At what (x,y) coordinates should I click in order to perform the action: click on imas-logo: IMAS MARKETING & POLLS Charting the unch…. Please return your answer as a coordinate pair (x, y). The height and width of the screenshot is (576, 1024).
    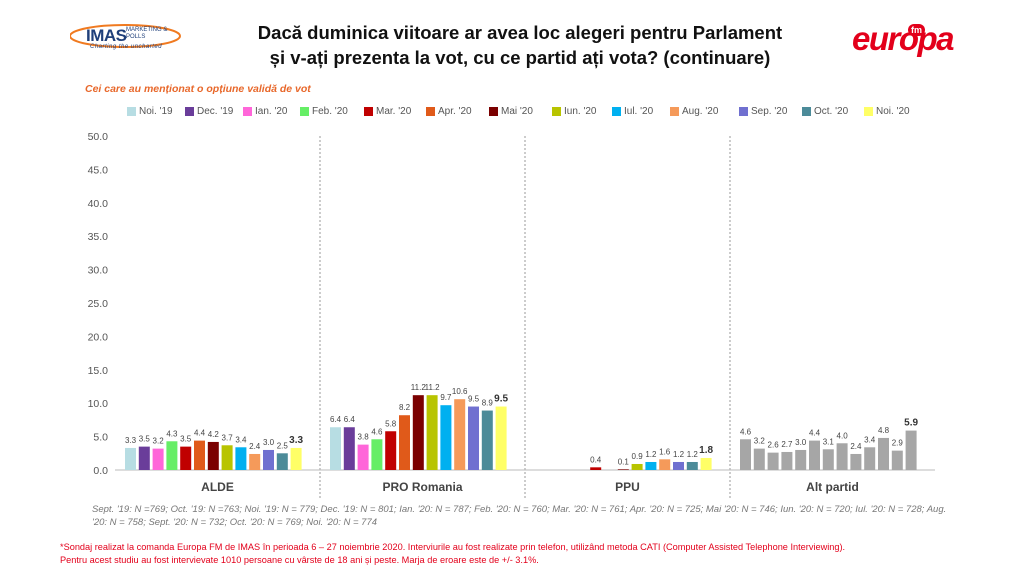
    Looking at the image, I should click on (132, 38).